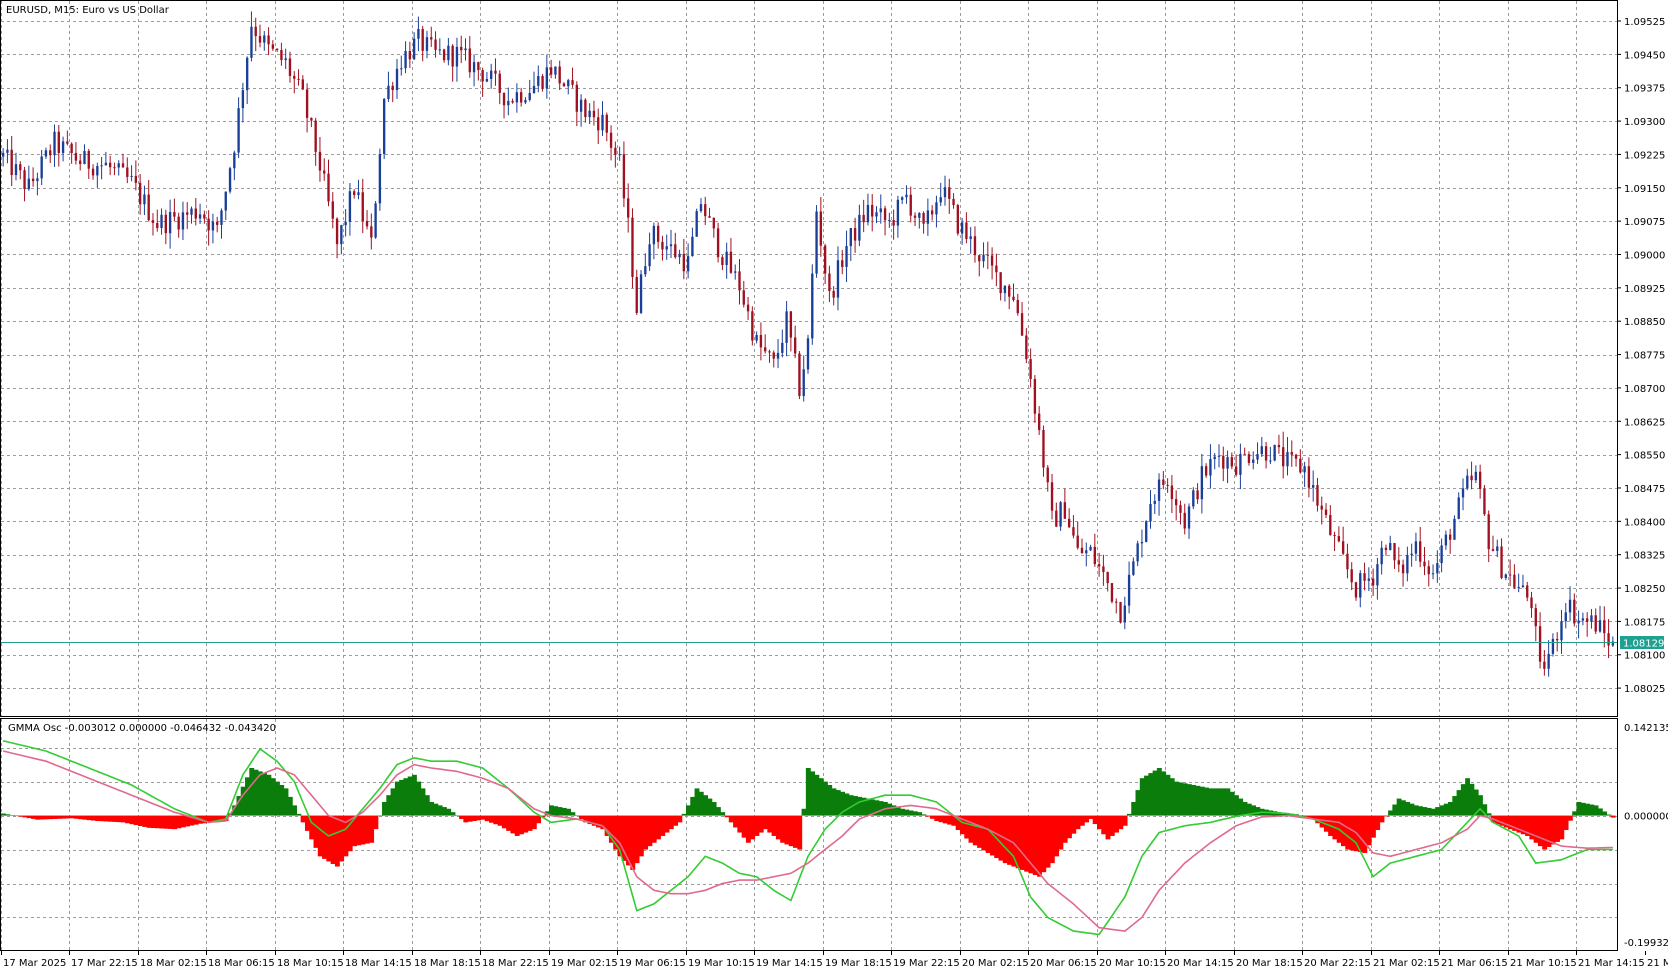 The width and height of the screenshot is (1668, 978). Describe the element at coordinates (1646, 728) in the screenshot. I see `oscillator-axis-top: 0.142135` at that location.